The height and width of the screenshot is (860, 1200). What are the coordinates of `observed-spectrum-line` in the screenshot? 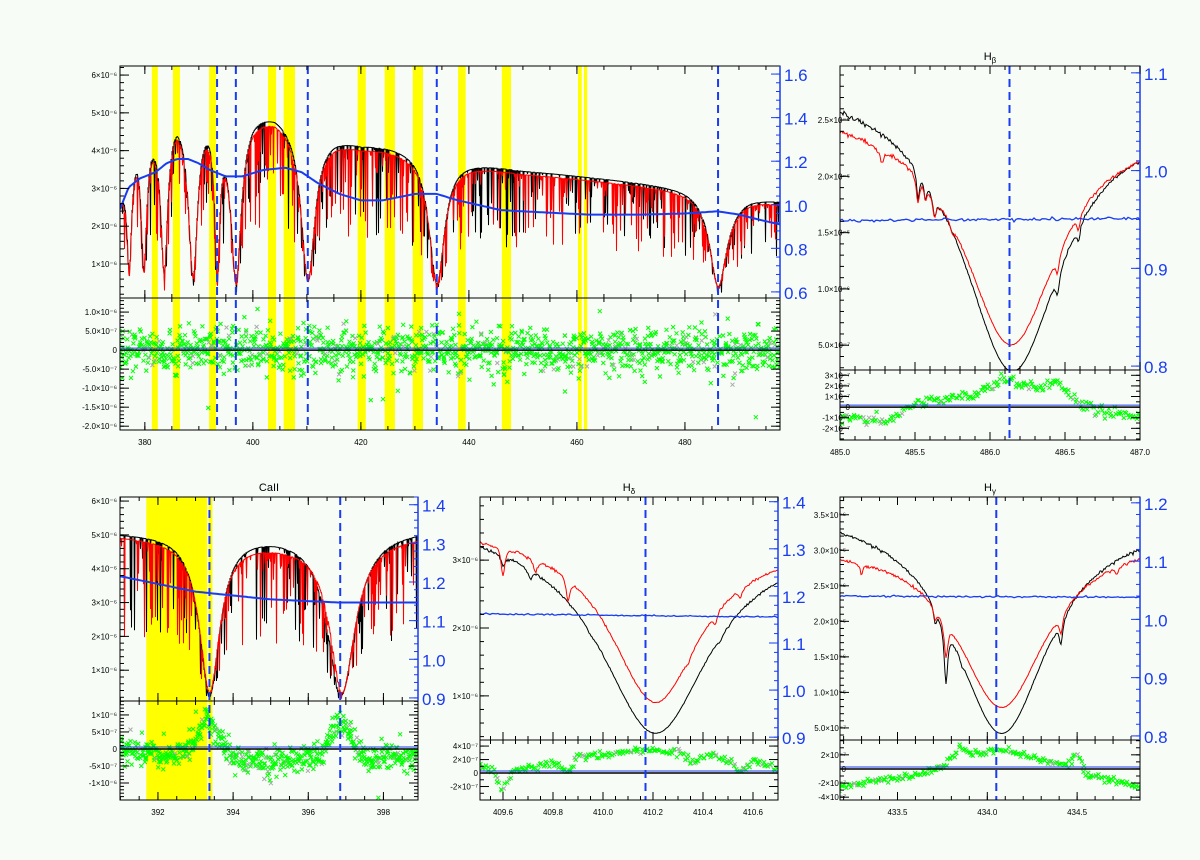 It's located at (990, 633).